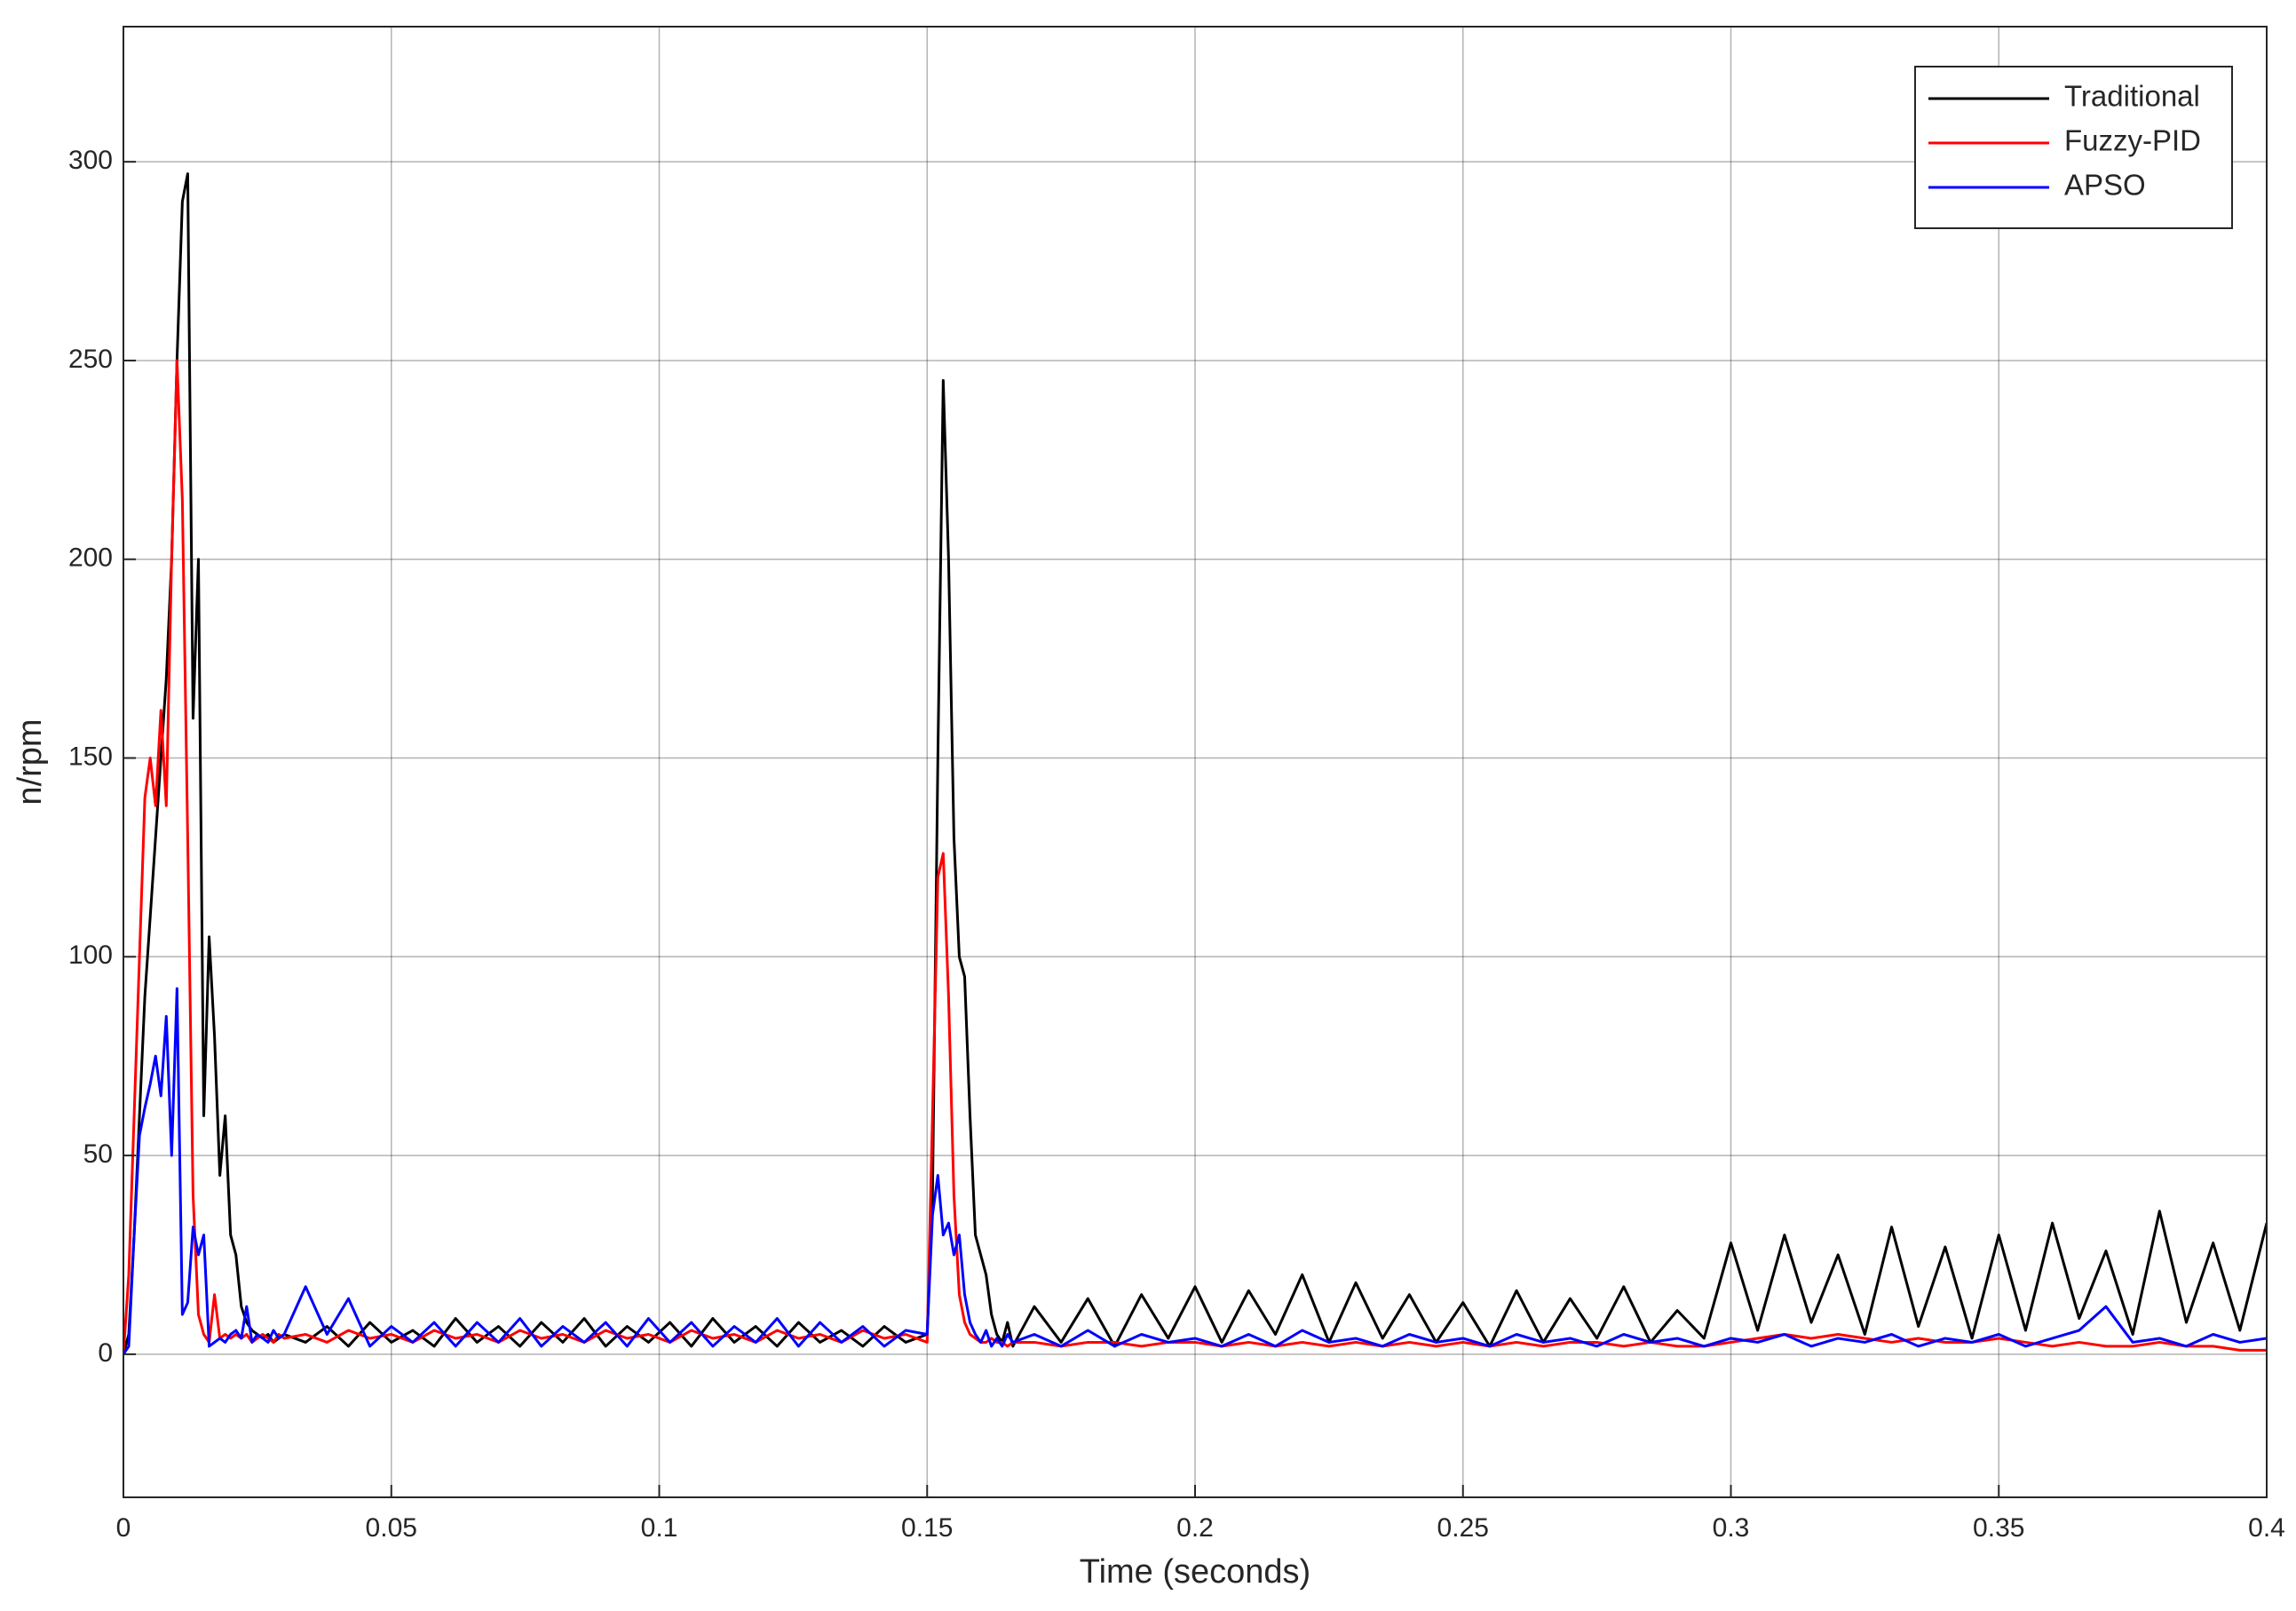 This screenshot has width=2296, height=1611. Describe the element at coordinates (90, 558) in the screenshot. I see `y-tick-label: 200` at that location.